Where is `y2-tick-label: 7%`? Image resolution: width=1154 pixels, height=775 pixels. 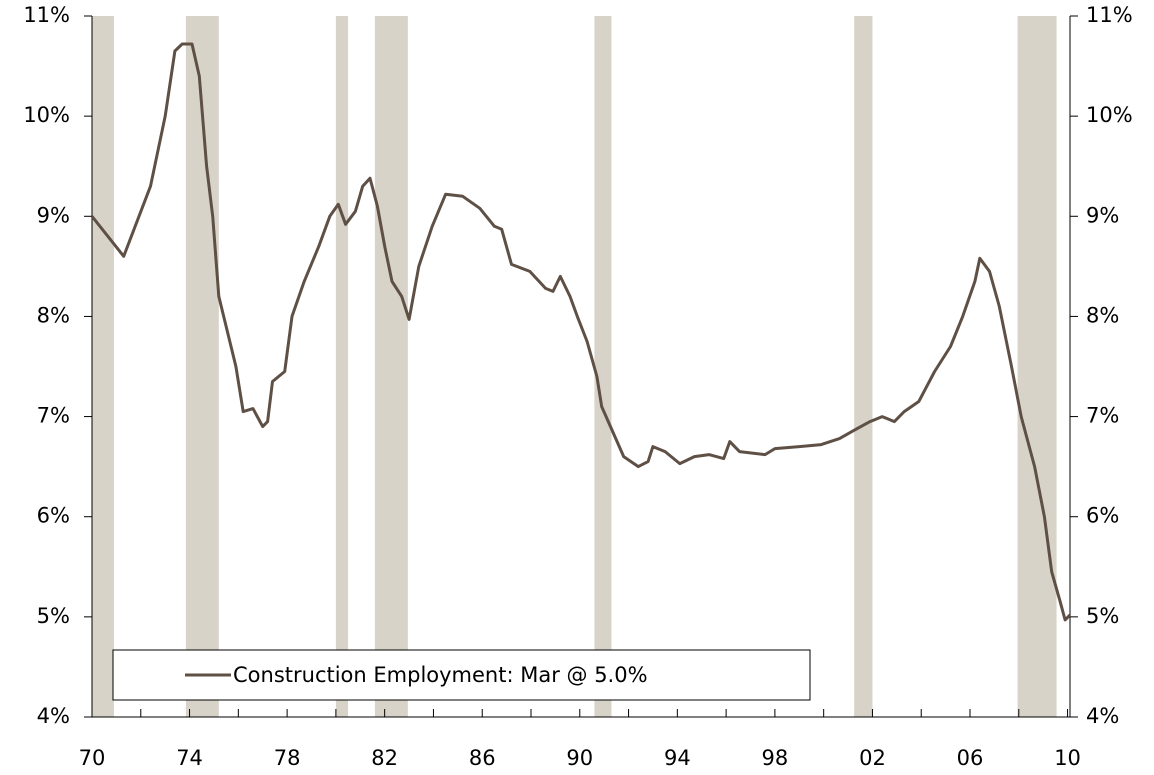
y2-tick-label: 7% is located at coordinates (1102, 416).